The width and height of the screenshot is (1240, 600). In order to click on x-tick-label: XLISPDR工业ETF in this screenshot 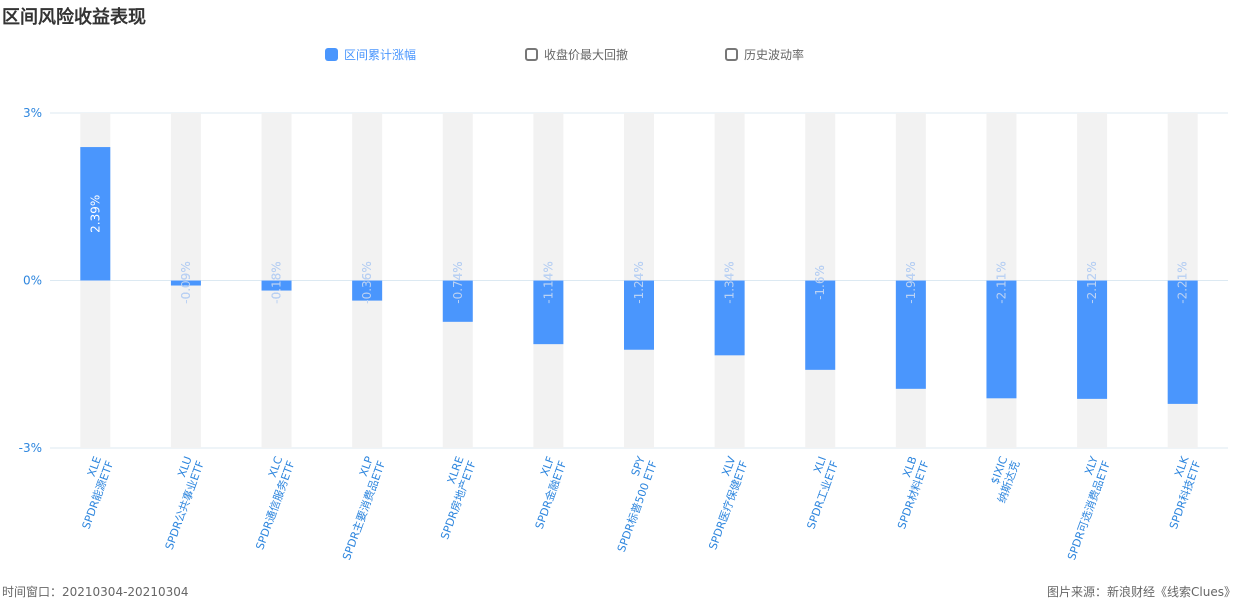, I will do `click(816, 493)`.